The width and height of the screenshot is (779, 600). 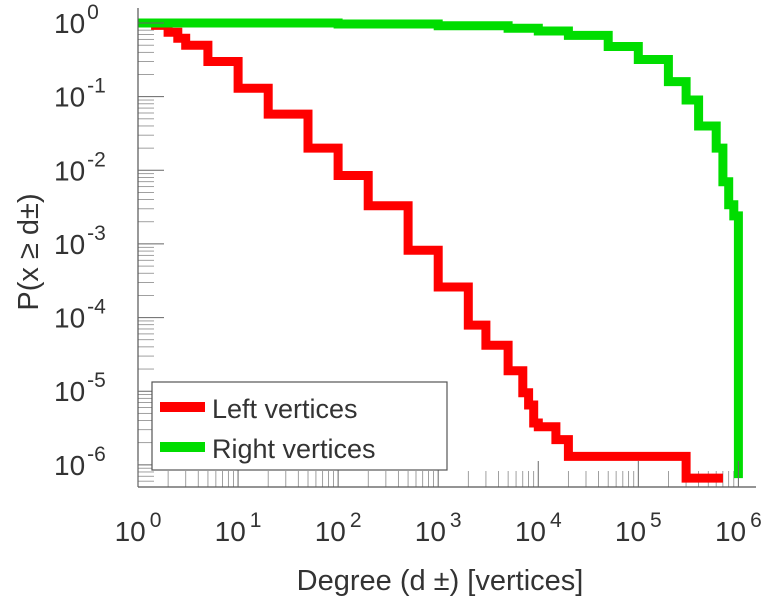 I want to click on x-tick-label: 10 4, so click(x=538, y=528).